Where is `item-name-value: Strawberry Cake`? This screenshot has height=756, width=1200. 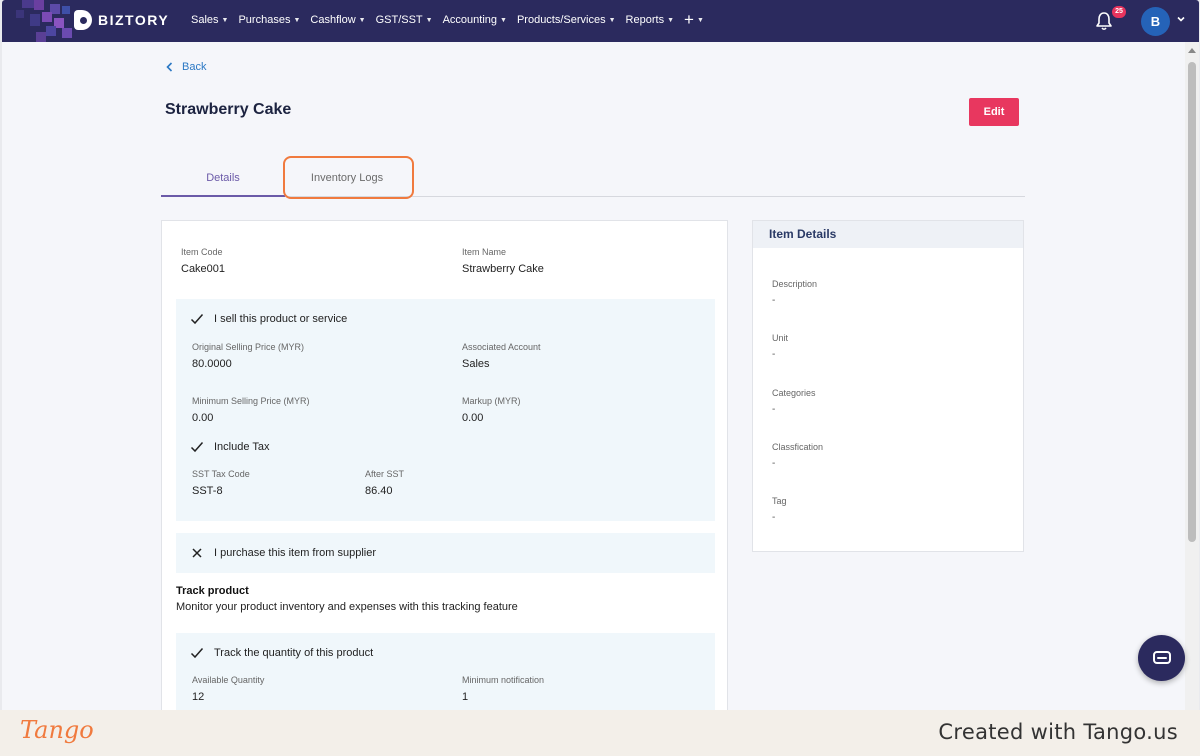 item-name-value: Strawberry Cake is located at coordinates (503, 269).